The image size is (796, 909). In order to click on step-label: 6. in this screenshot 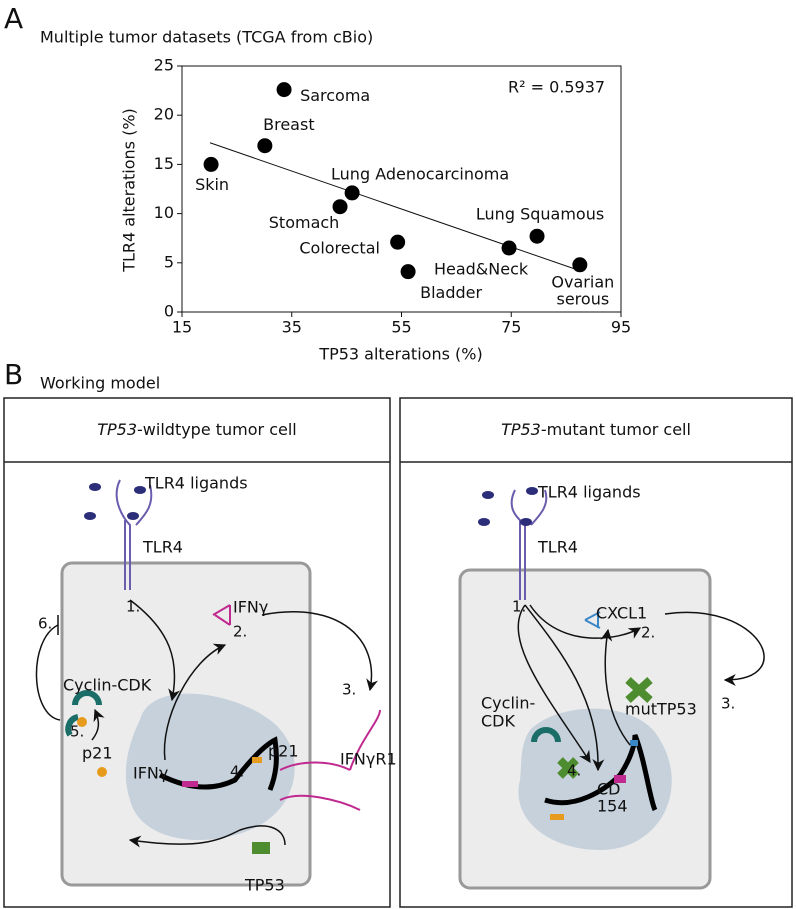, I will do `click(45, 624)`.